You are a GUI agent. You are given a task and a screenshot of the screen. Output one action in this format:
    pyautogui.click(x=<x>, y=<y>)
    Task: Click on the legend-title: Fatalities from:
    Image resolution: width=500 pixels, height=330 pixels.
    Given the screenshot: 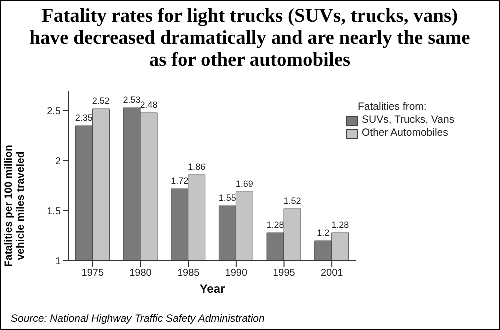 What is the action you would take?
    pyautogui.click(x=392, y=107)
    